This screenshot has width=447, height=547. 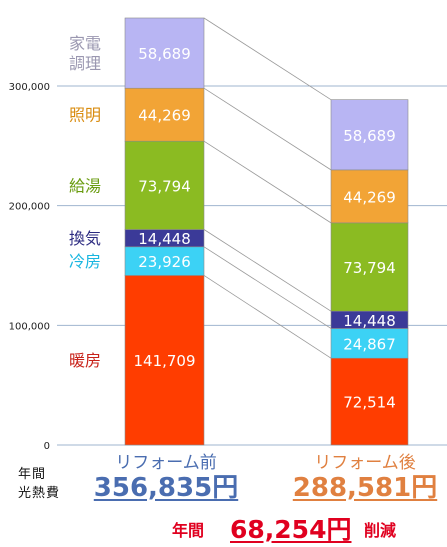 I want to click on y-tick-label-2: 200,000, so click(x=29, y=207).